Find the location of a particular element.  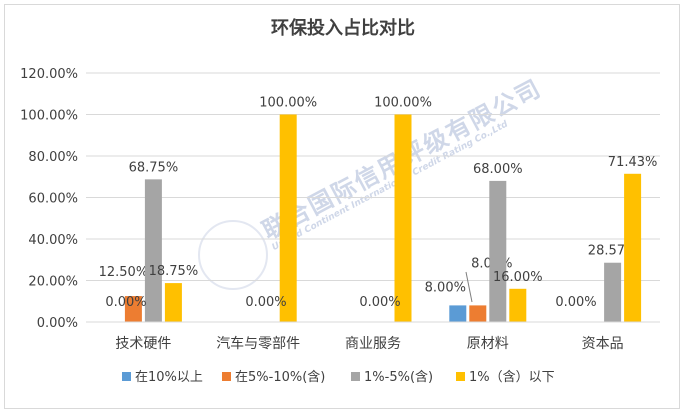

y-tick-label: 120.00% is located at coordinates (49, 74).